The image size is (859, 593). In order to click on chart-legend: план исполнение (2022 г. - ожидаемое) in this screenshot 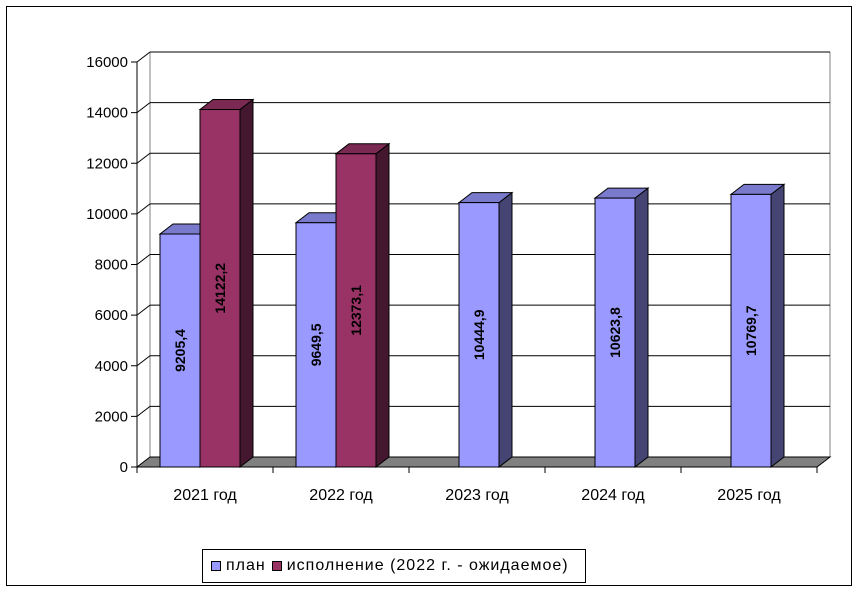, I will do `click(394, 566)`.